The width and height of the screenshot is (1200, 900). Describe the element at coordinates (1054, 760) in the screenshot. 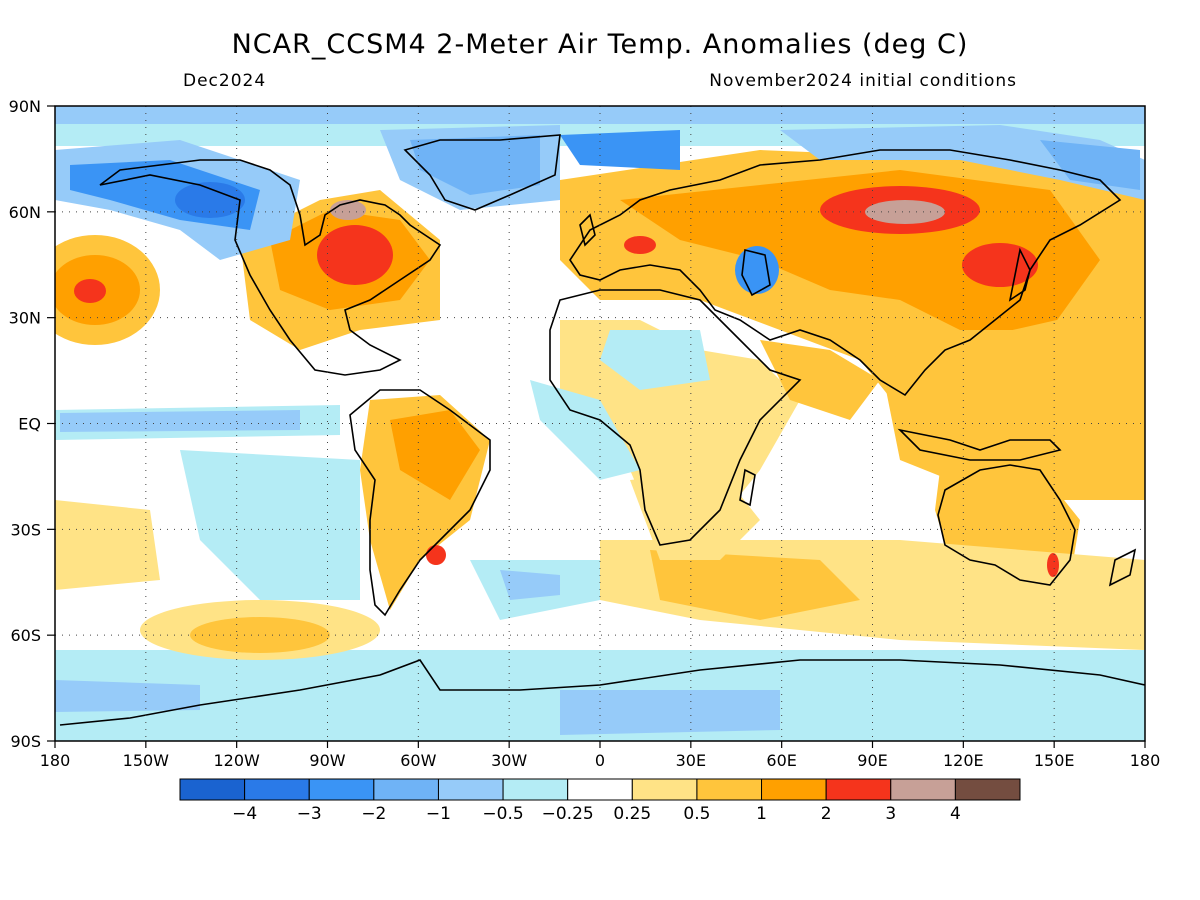

I see `lon-tick-label: 150E` at that location.